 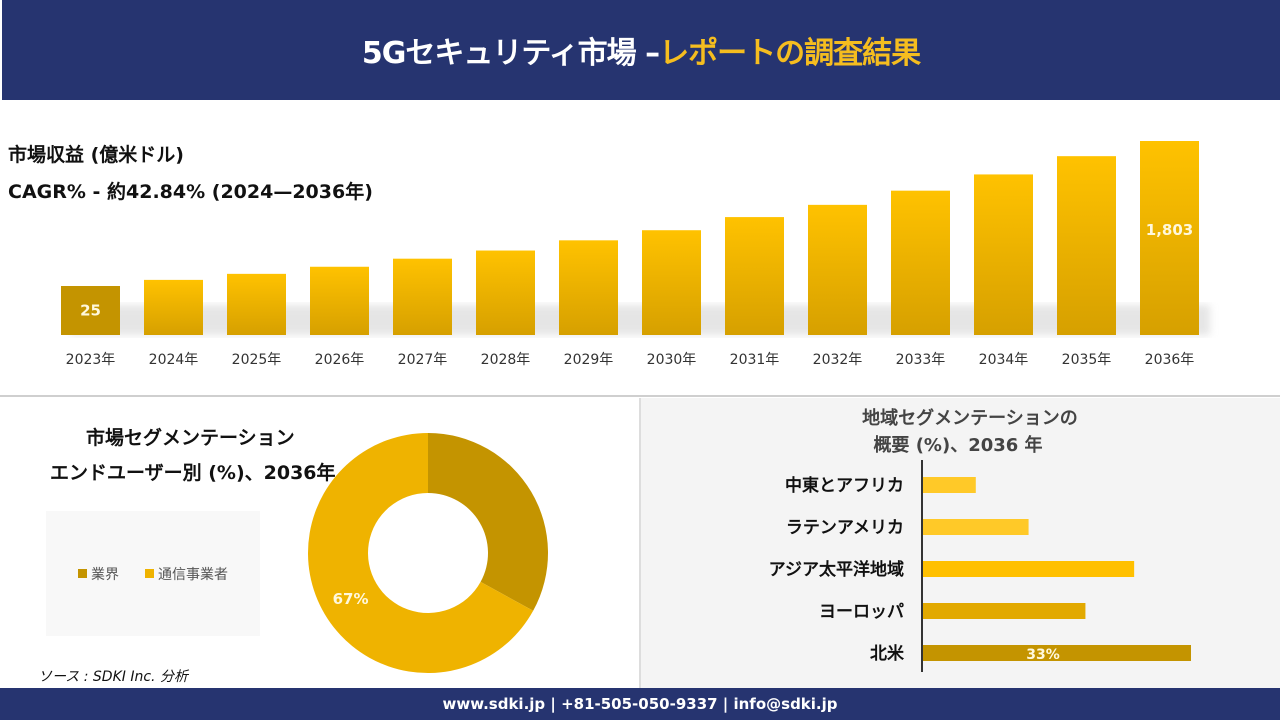 What do you see at coordinates (836, 569) in the screenshot?
I see `region-label: アジア太平洋地域` at bounding box center [836, 569].